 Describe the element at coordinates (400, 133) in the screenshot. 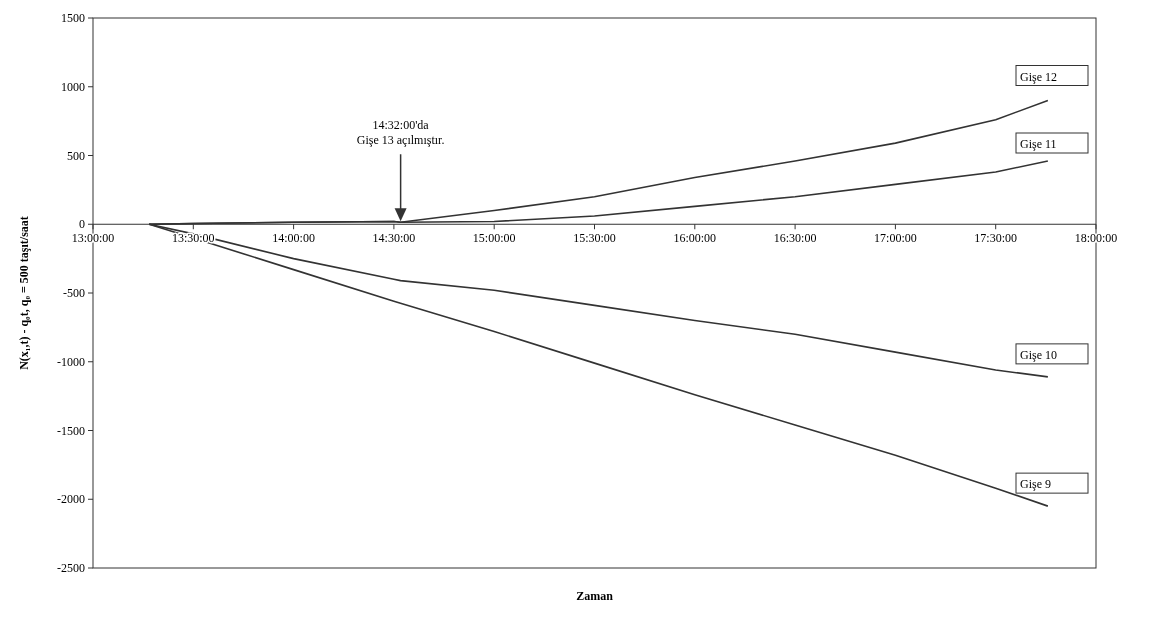

I see `annotation: 14:32:00'da Gişe 13 açılmıştır.` at that location.